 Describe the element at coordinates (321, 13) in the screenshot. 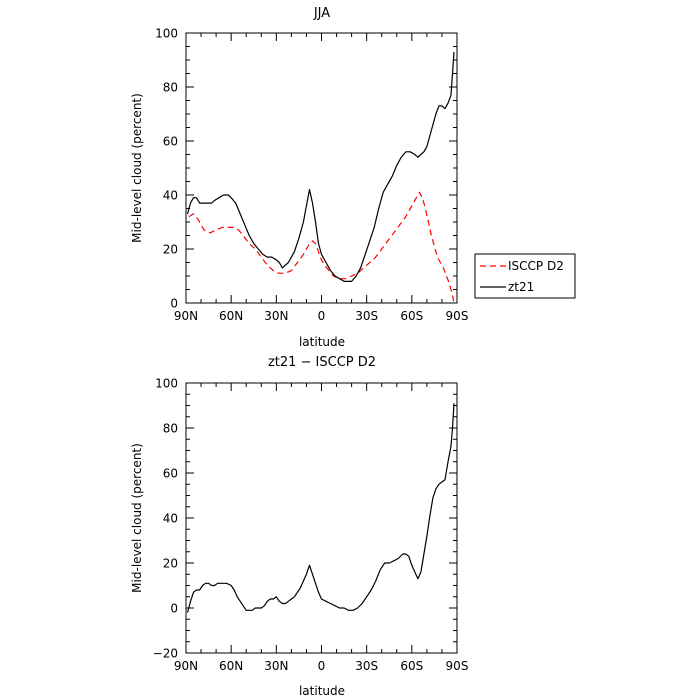

I see `top-chart-title: JJA` at that location.